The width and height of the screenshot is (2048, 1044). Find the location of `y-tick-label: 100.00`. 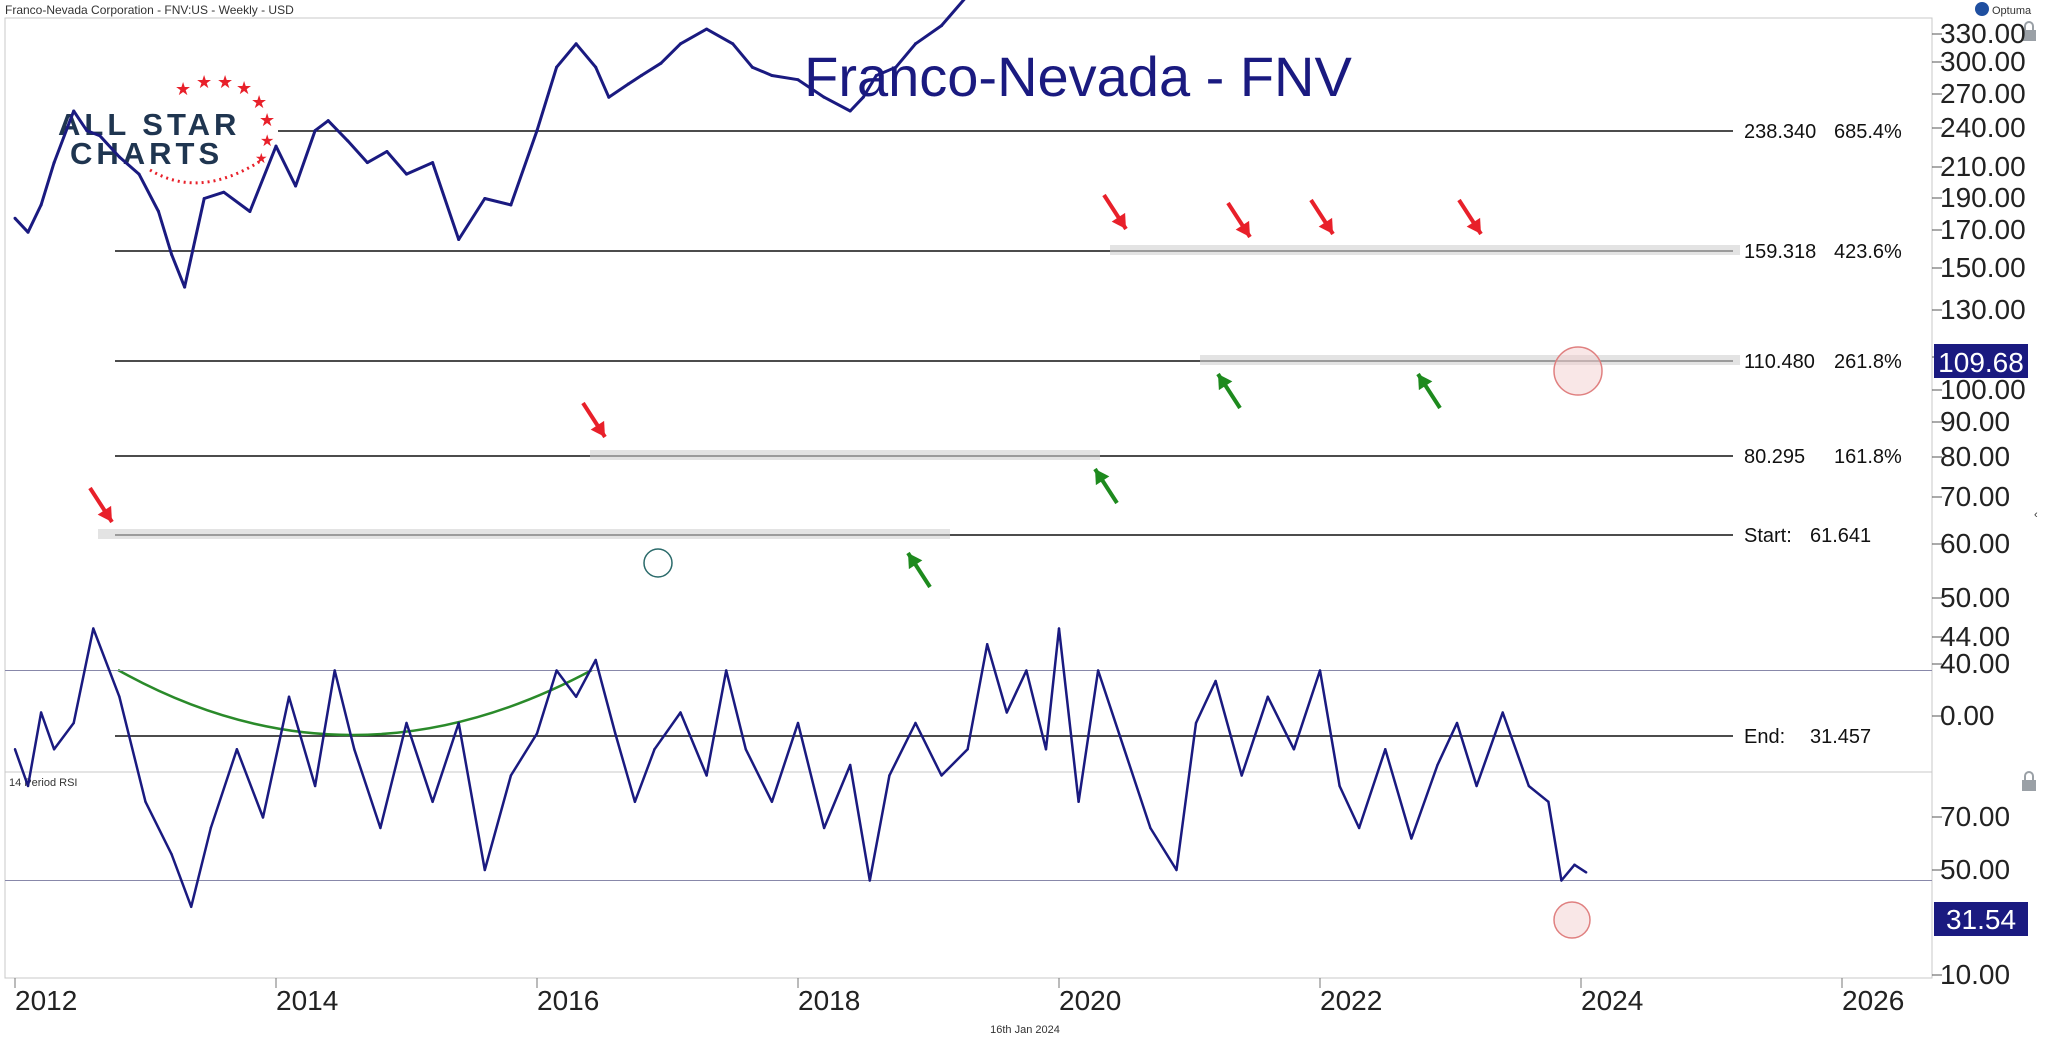

y-tick-label: 100.00 is located at coordinates (1983, 389).